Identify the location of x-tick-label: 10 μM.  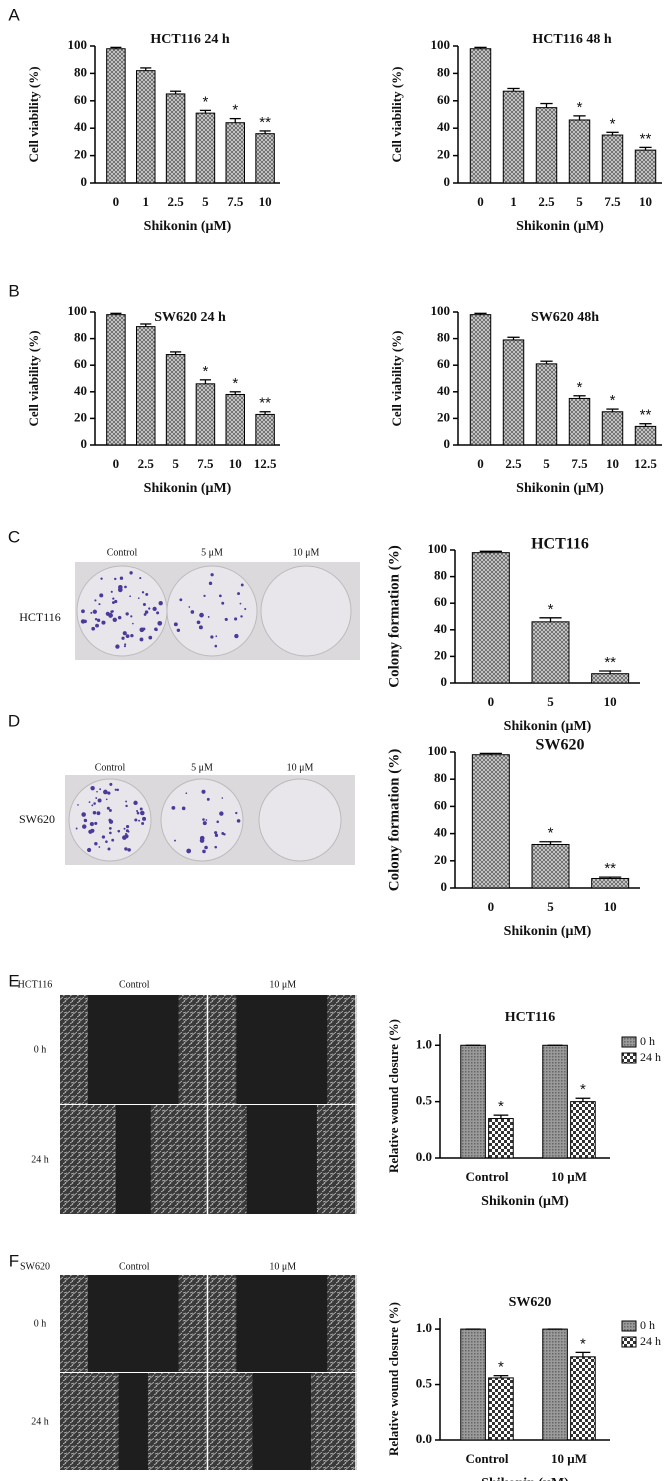
(569, 1458).